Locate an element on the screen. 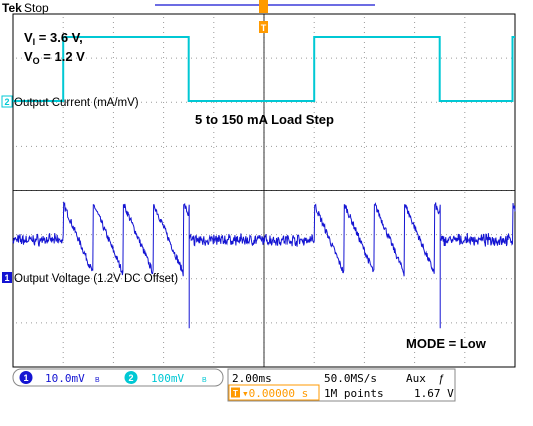  ch2-readout: 2 100mV B is located at coordinates (166, 378).